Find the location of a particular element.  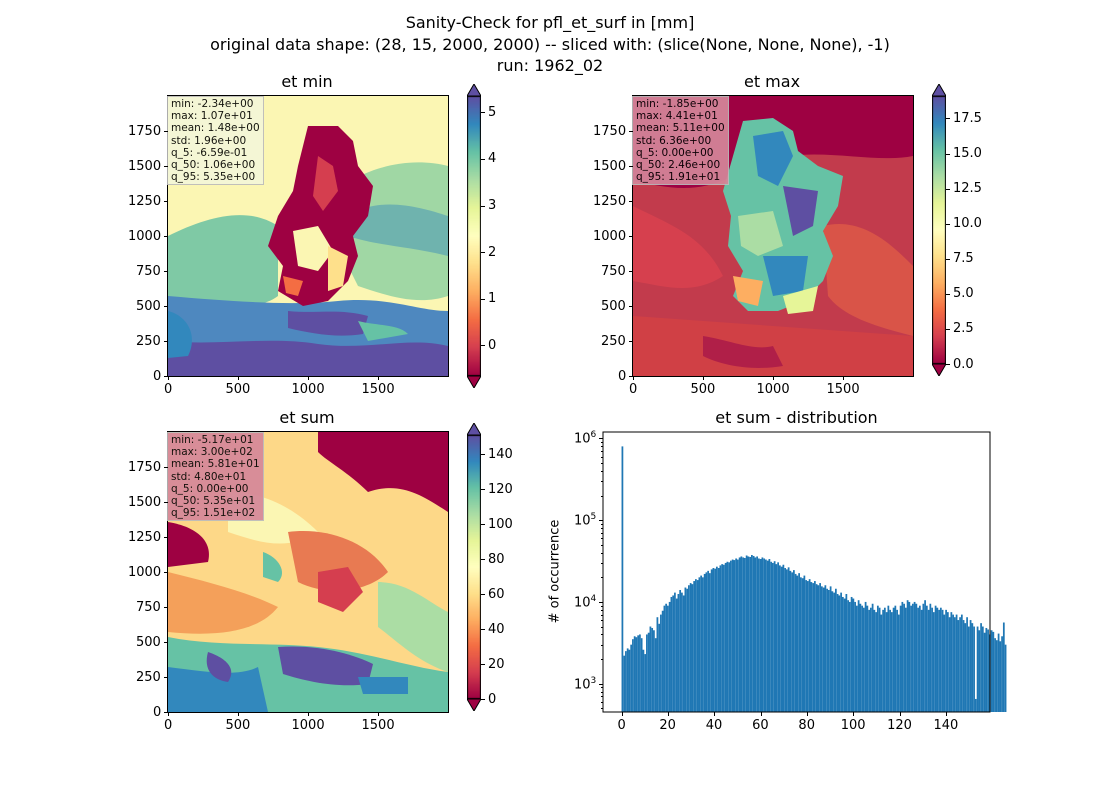

y-tick-label: 1750 is located at coordinates (610, 131).